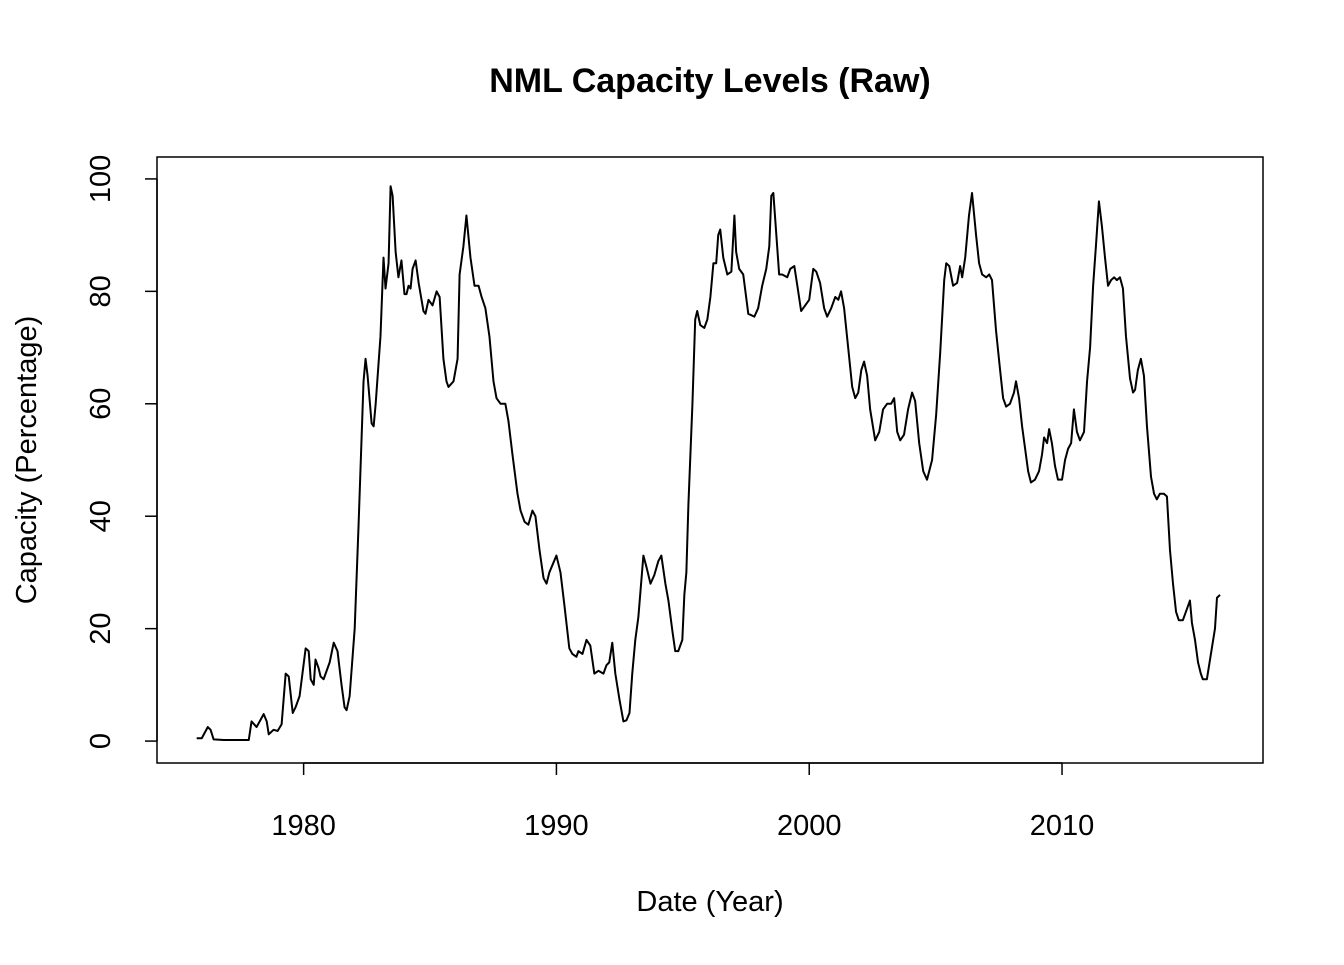 The image size is (1344, 965). Describe the element at coordinates (27, 460) in the screenshot. I see `y-axis-title: Capacity (Percentage)` at that location.